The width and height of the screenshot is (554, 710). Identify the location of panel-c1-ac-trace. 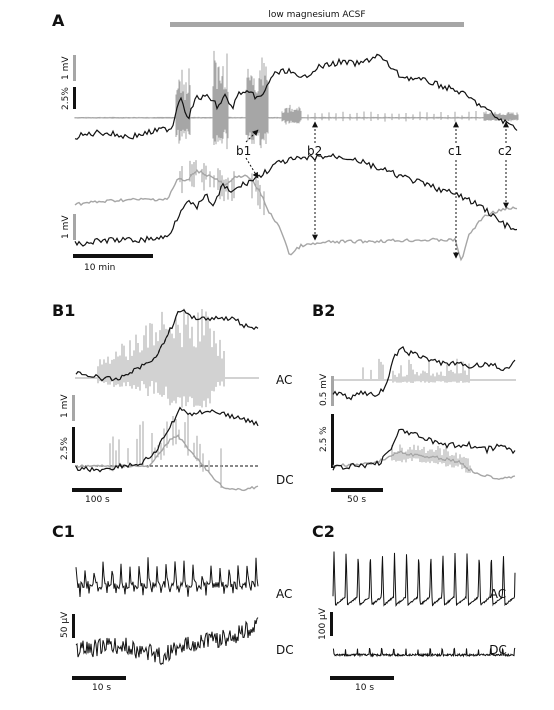
(167, 577).